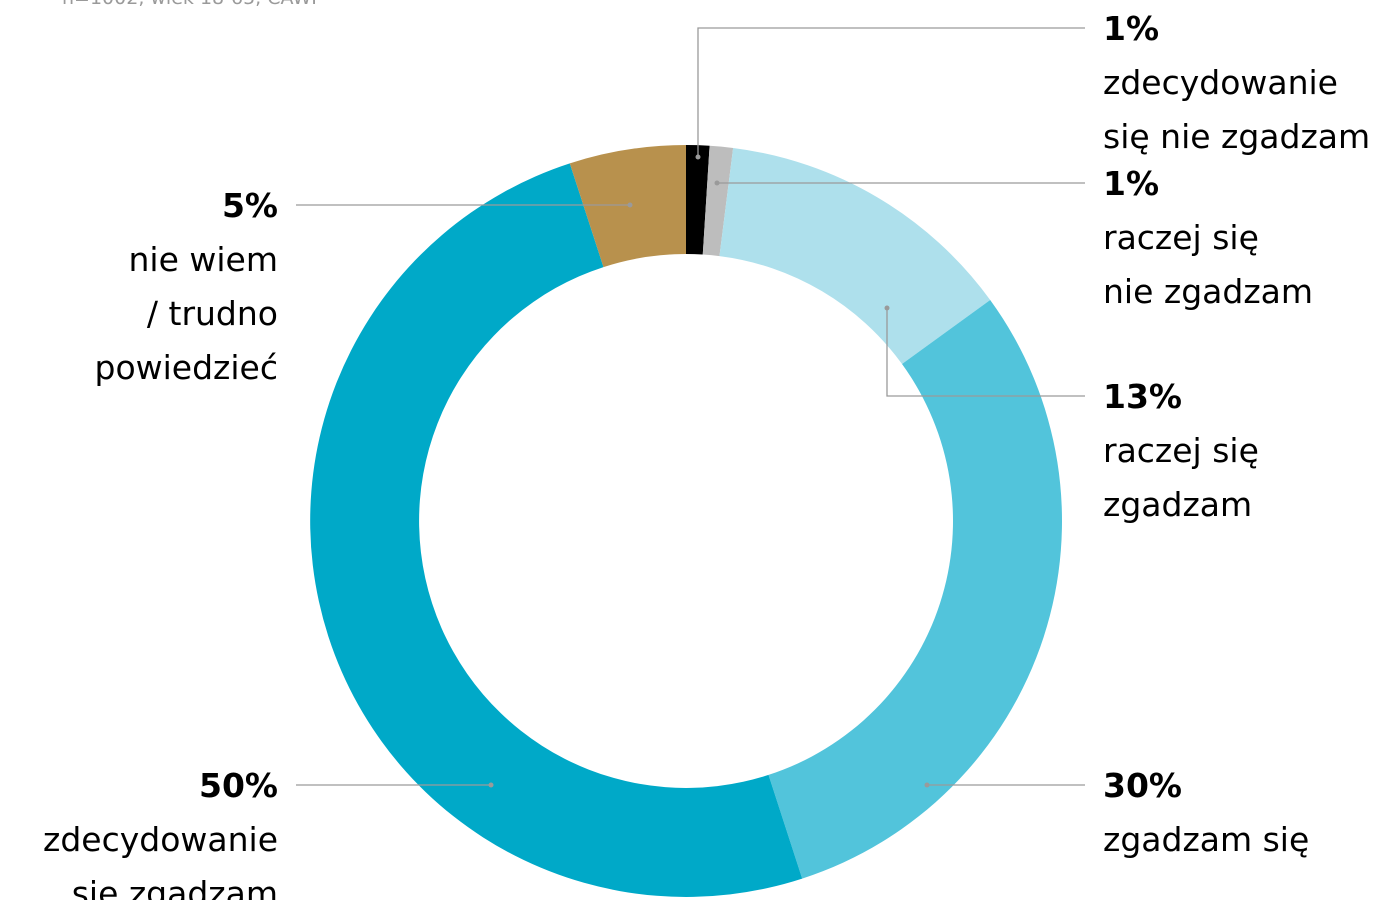 The height and width of the screenshot is (900, 1395). What do you see at coordinates (1142, 396) in the screenshot?
I see `value-label: 13%` at bounding box center [1142, 396].